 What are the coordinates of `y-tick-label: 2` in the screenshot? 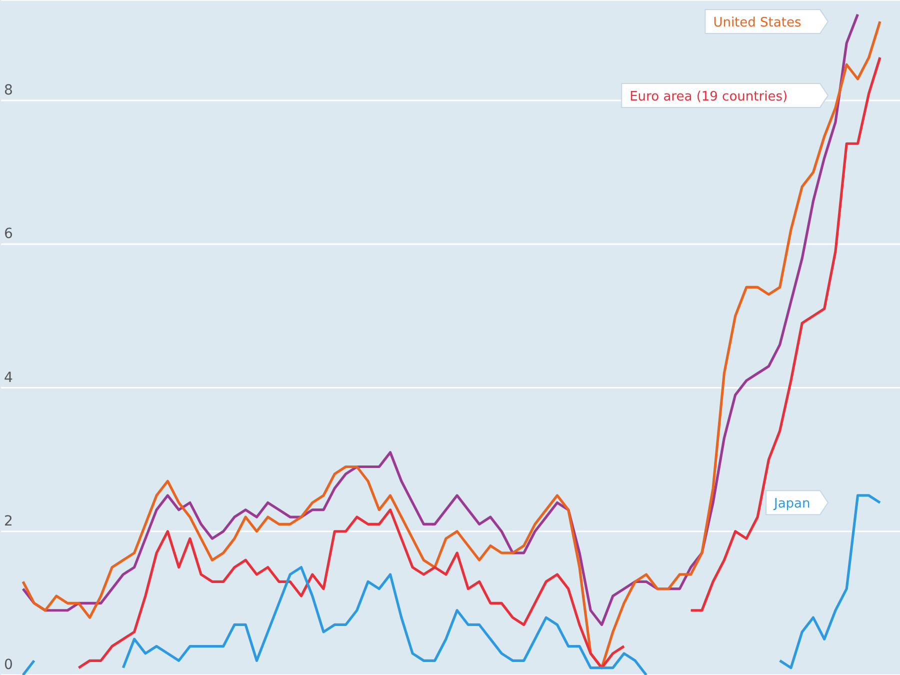 It's located at (8, 521).